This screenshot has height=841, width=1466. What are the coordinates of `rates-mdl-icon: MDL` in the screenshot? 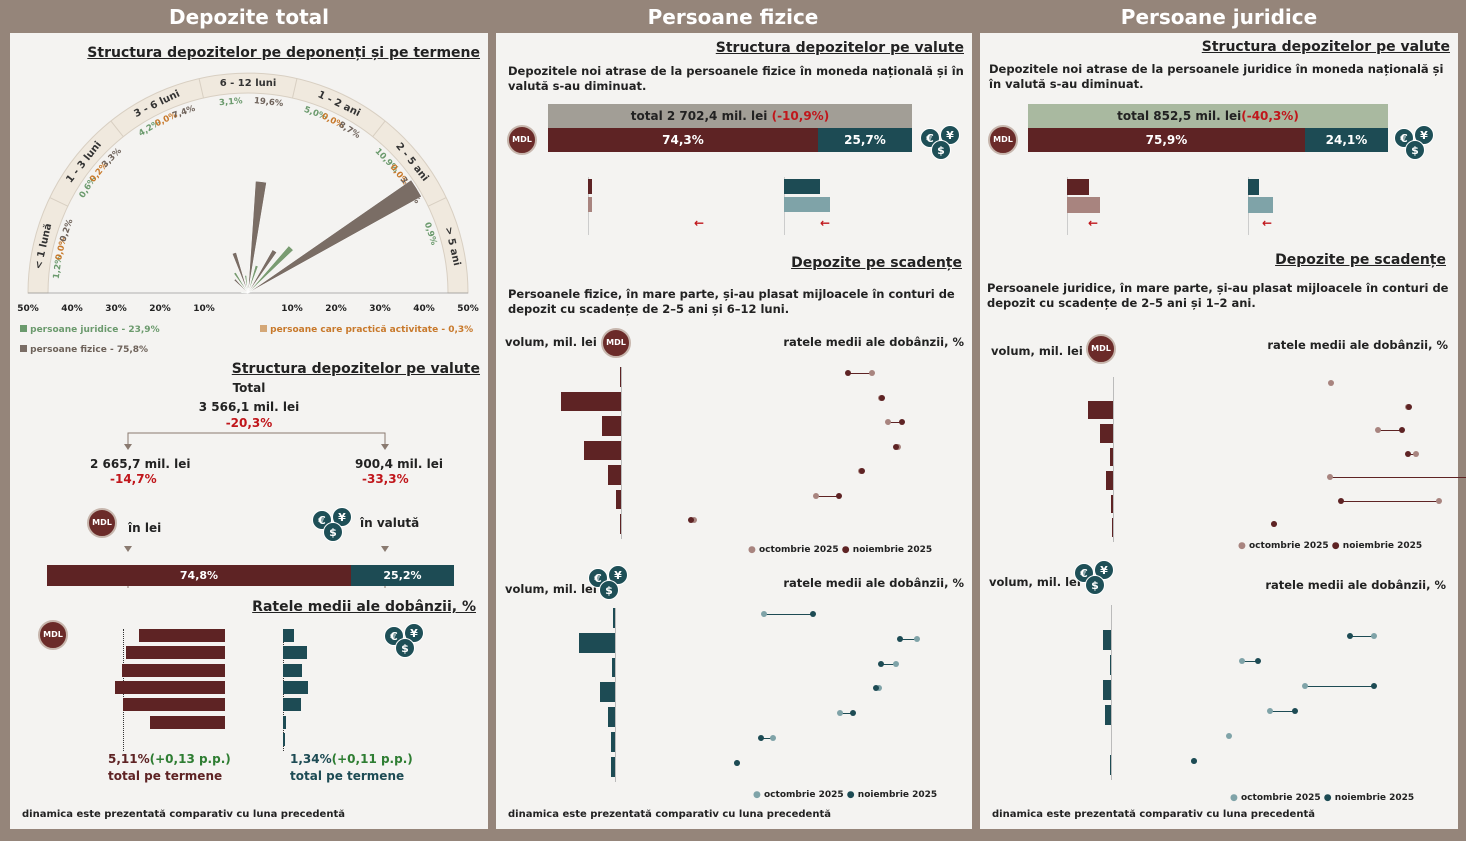 It's located at (53, 635).